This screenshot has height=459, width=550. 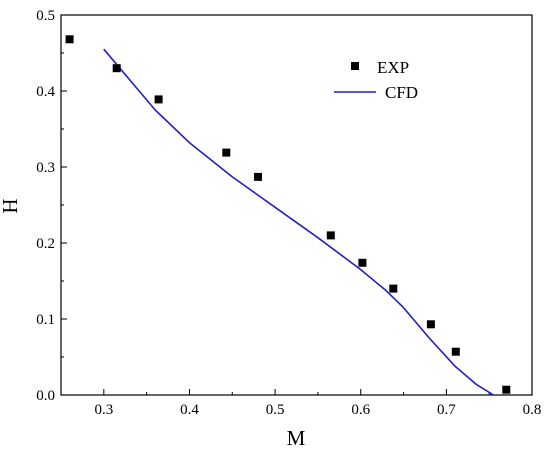 What do you see at coordinates (532, 410) in the screenshot?
I see `x-tick-label: 0.8` at bounding box center [532, 410].